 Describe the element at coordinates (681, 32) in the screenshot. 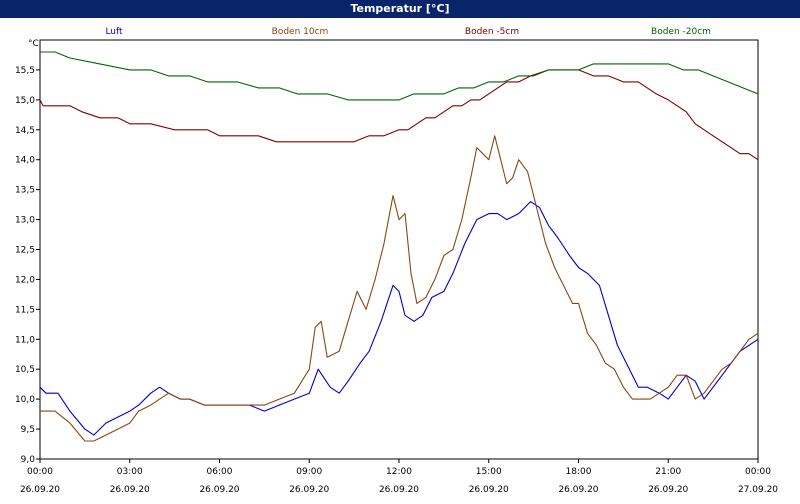

I see `legend-entry: Boden -20cm` at that location.